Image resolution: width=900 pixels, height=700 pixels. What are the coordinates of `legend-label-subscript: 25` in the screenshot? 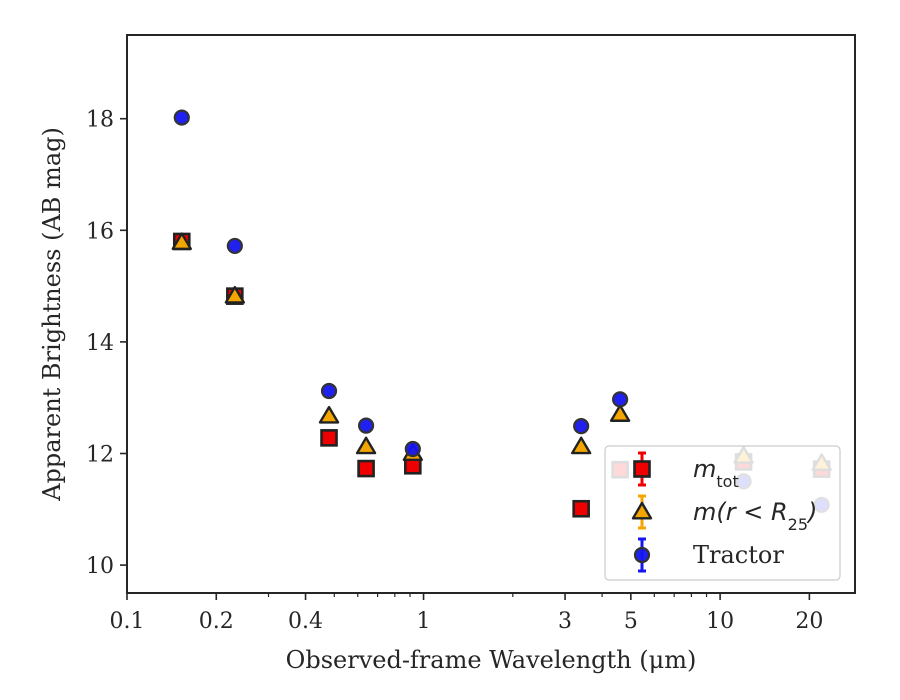 It's located at (798, 524).